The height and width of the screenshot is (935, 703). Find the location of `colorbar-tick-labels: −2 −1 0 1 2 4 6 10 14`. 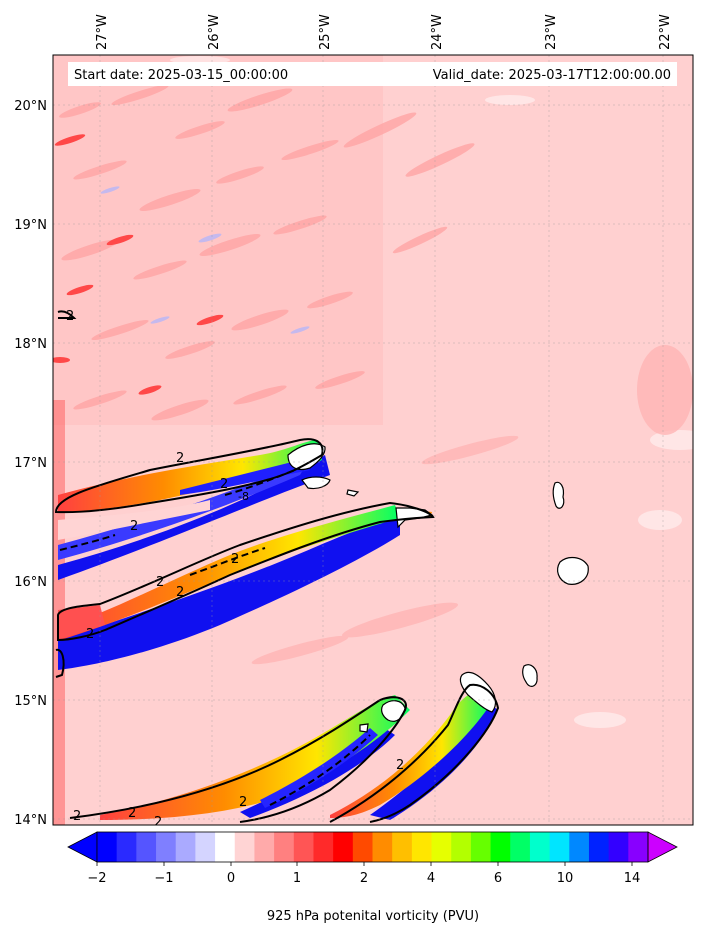

colorbar-tick-labels: −2 −1 0 1 2 4 6 10 14 is located at coordinates (363, 878).